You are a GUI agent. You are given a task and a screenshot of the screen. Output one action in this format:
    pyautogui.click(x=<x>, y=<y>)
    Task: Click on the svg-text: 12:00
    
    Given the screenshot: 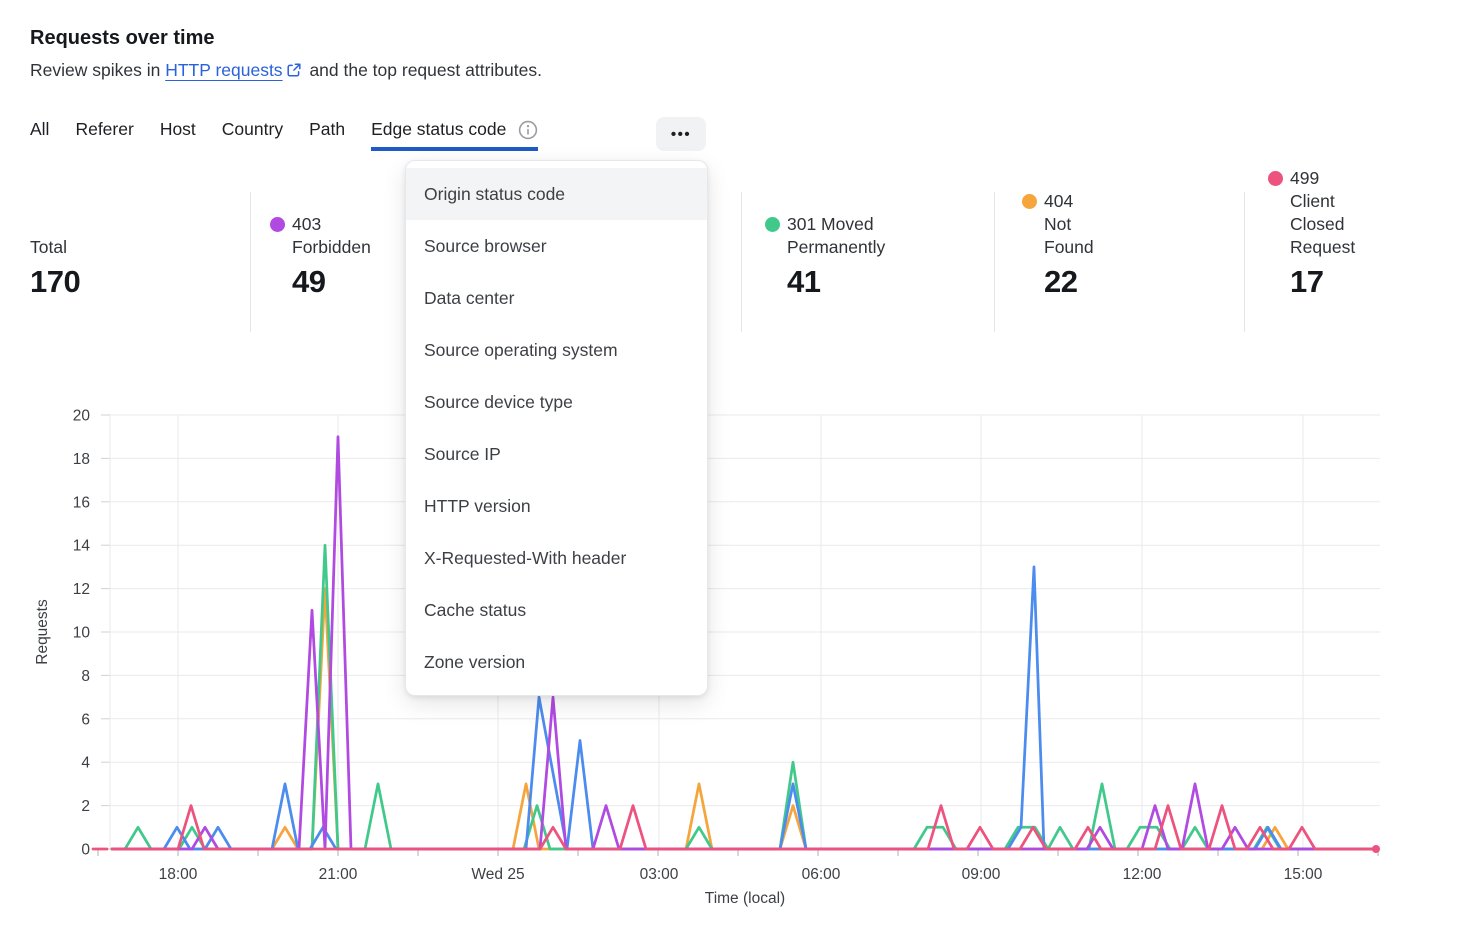 What is the action you would take?
    pyautogui.click(x=1142, y=874)
    